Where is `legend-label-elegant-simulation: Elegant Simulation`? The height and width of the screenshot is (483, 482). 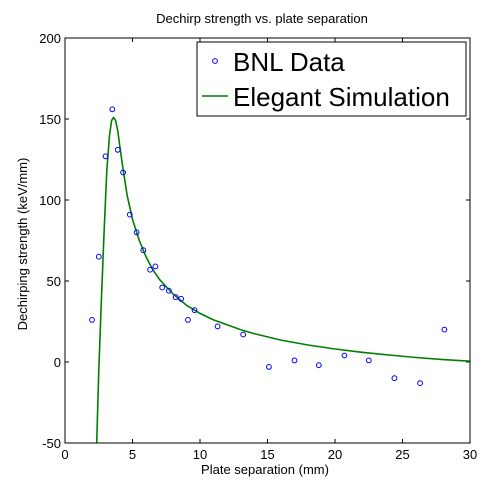 legend-label-elegant-simulation: Elegant Simulation is located at coordinates (341, 97).